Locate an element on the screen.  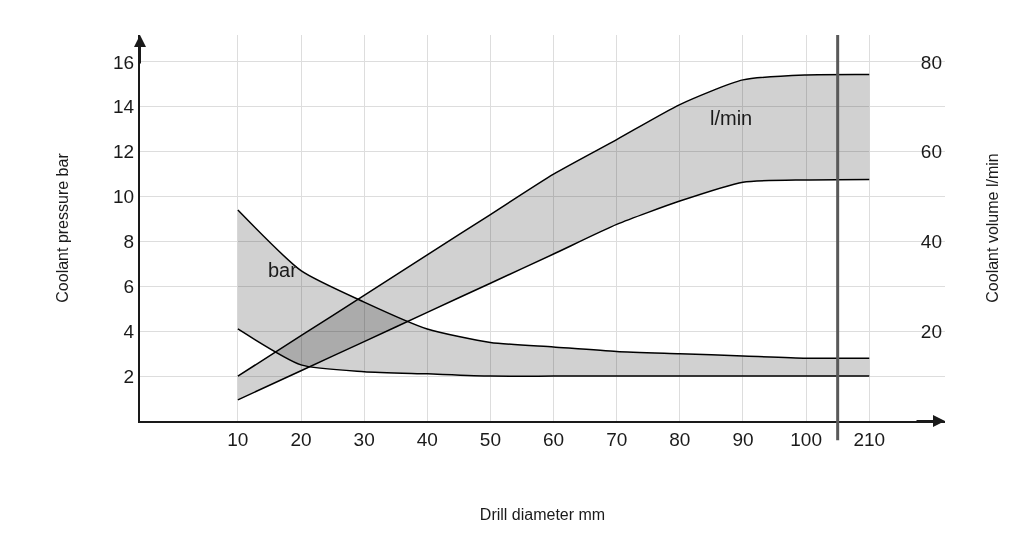
x-tick-label: 10 is located at coordinates (238, 439).